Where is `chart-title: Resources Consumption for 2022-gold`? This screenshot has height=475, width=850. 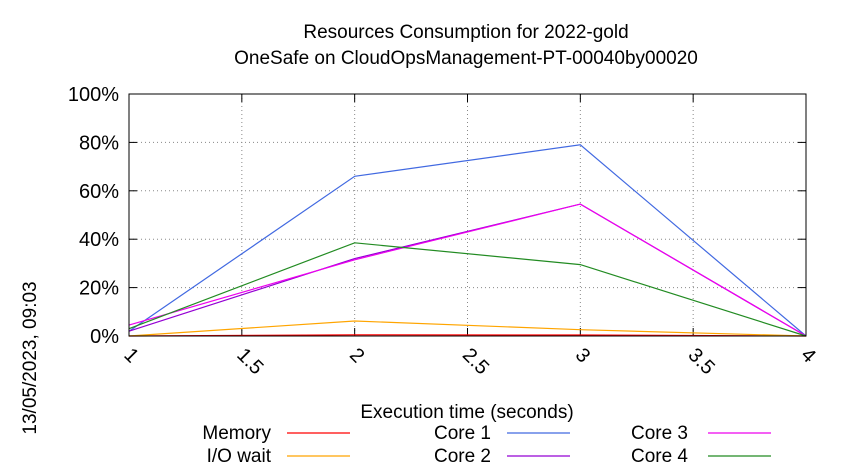
chart-title: Resources Consumption for 2022-gold is located at coordinates (465, 32).